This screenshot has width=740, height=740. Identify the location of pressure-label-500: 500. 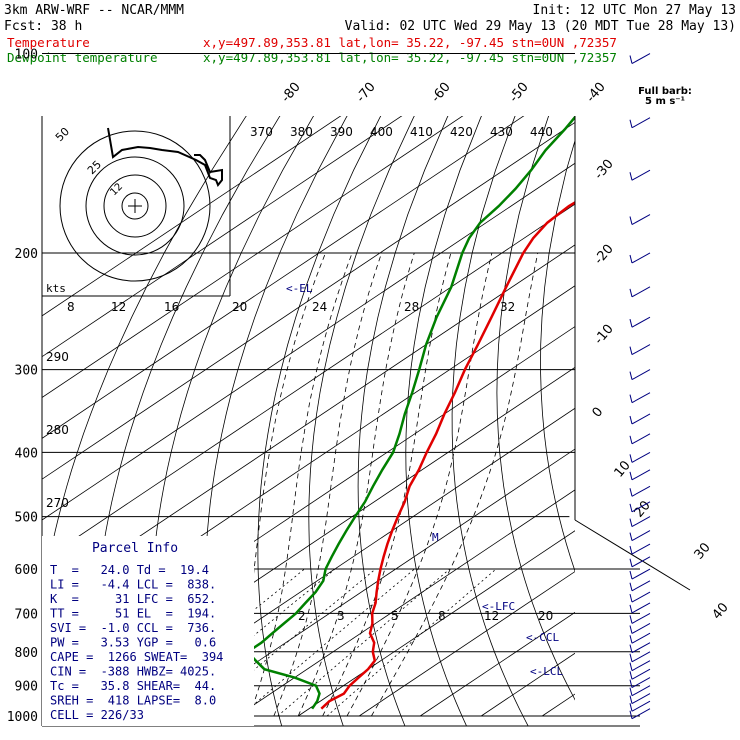
(26, 518).